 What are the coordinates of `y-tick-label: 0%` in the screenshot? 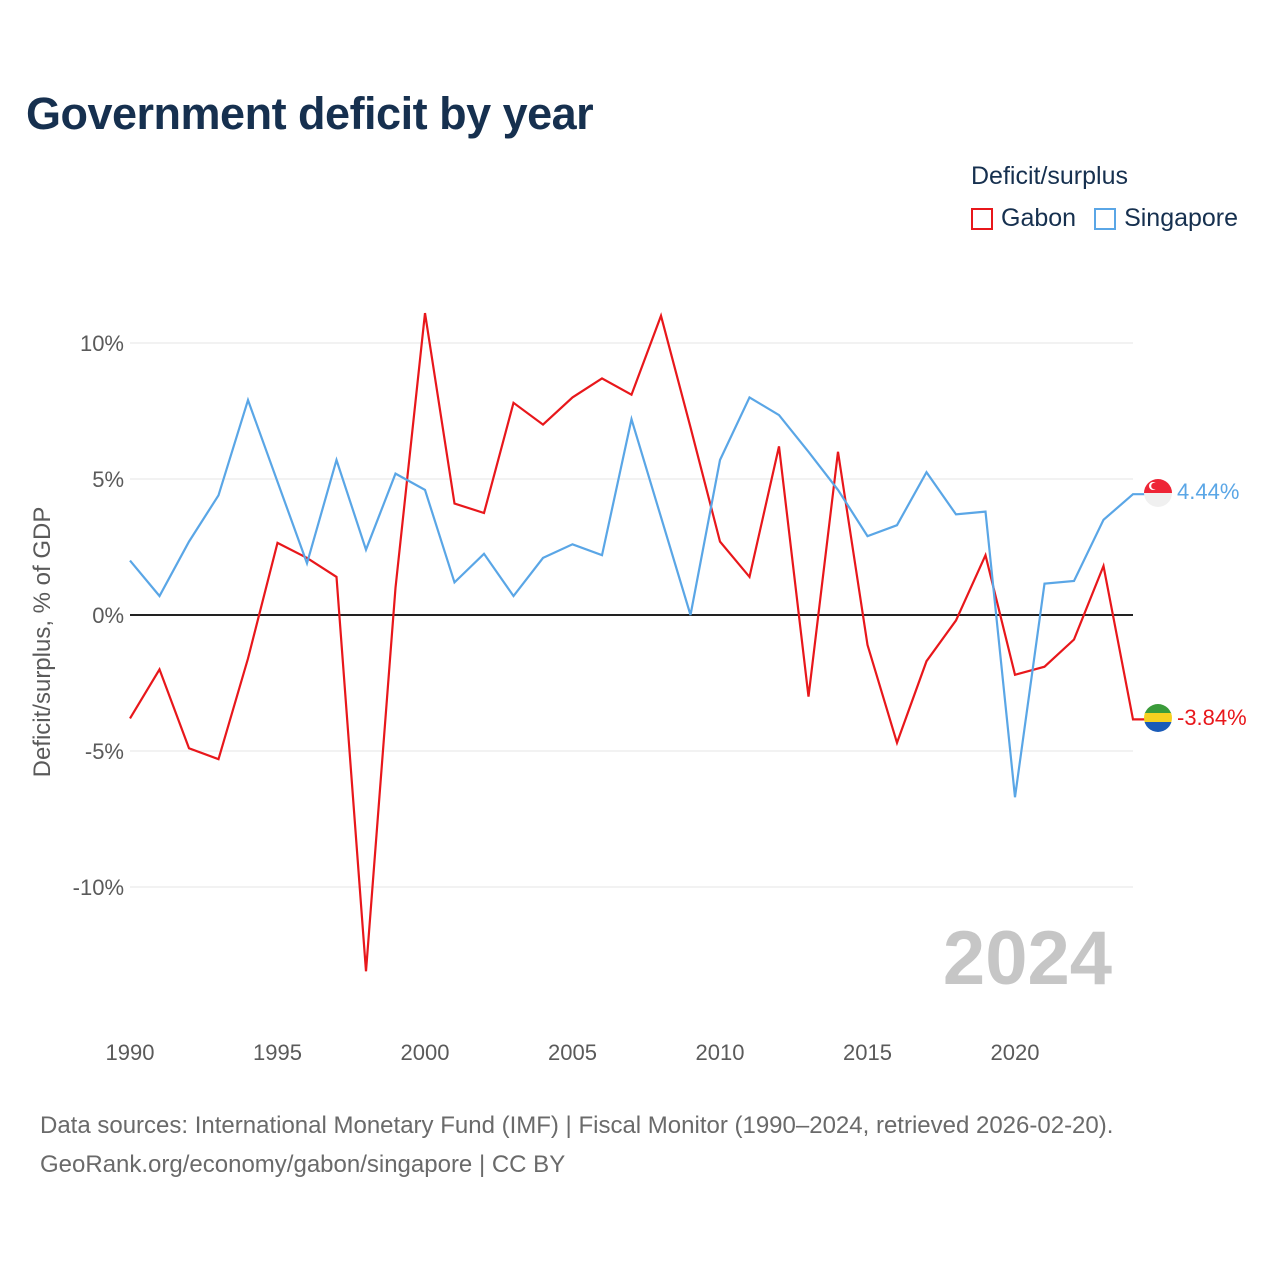 It's located at (108, 615).